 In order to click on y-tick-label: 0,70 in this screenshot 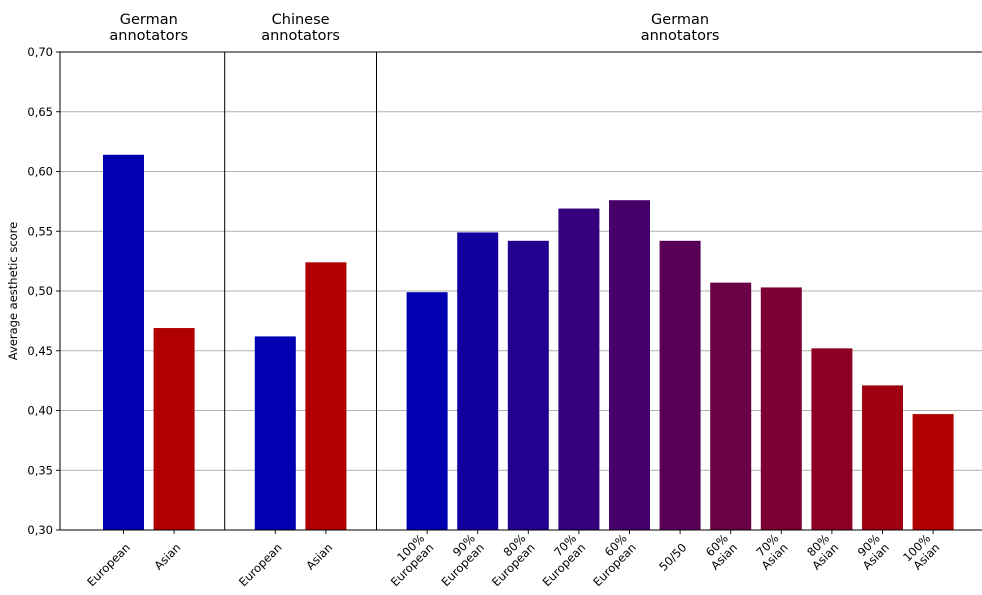, I will do `click(40, 52)`.